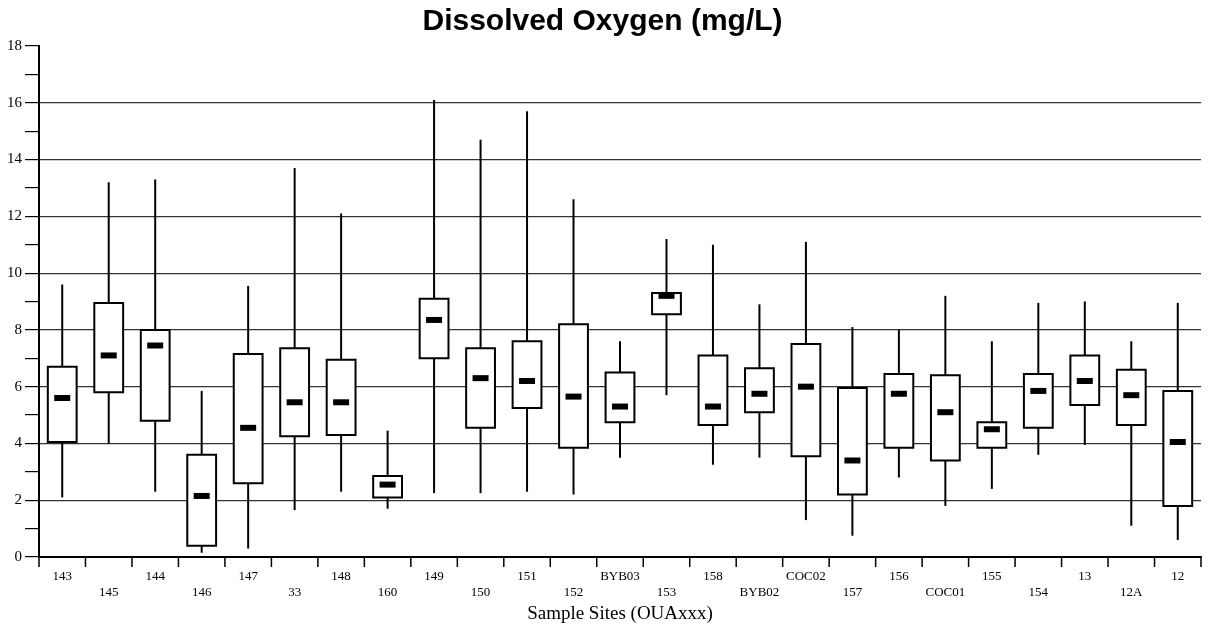  I want to click on x-tick-label: BYB03, so click(620, 576).